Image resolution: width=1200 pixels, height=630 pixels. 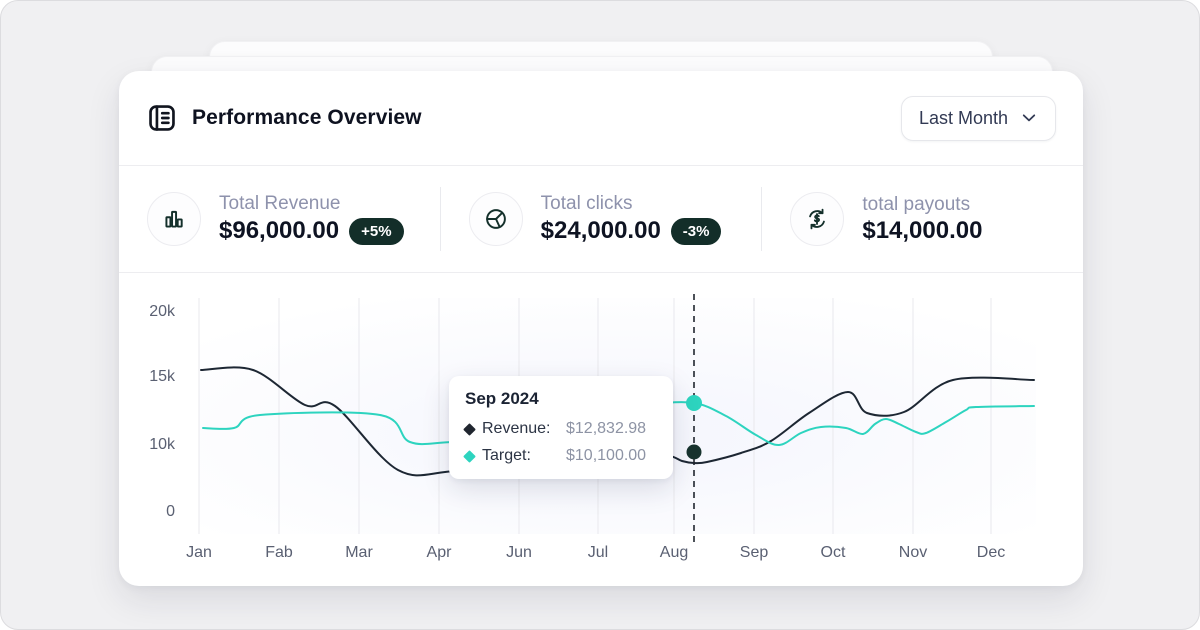 What do you see at coordinates (440, 552) in the screenshot?
I see `x-axis-month-label: Apr` at bounding box center [440, 552].